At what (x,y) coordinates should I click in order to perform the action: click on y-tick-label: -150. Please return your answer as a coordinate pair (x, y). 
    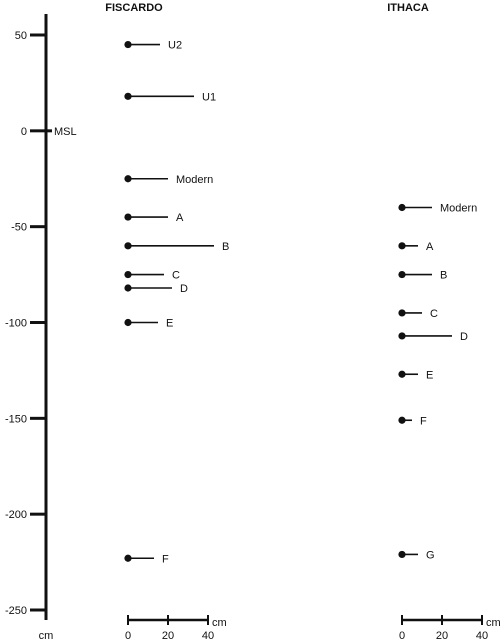
    Looking at the image, I should click on (16, 419).